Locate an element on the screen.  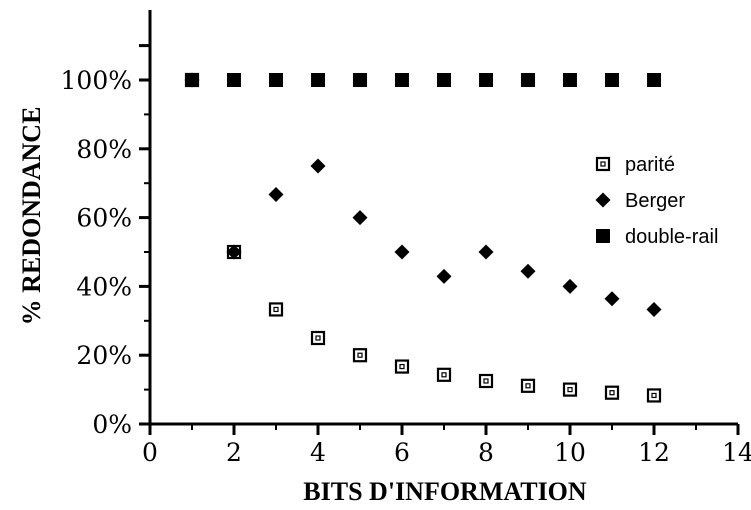
series-filled-square is located at coordinates (423, 80).